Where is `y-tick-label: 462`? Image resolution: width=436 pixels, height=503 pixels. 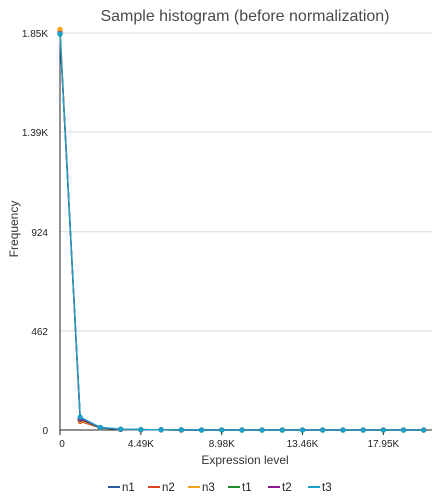 y-tick-label: 462 is located at coordinates (39, 332).